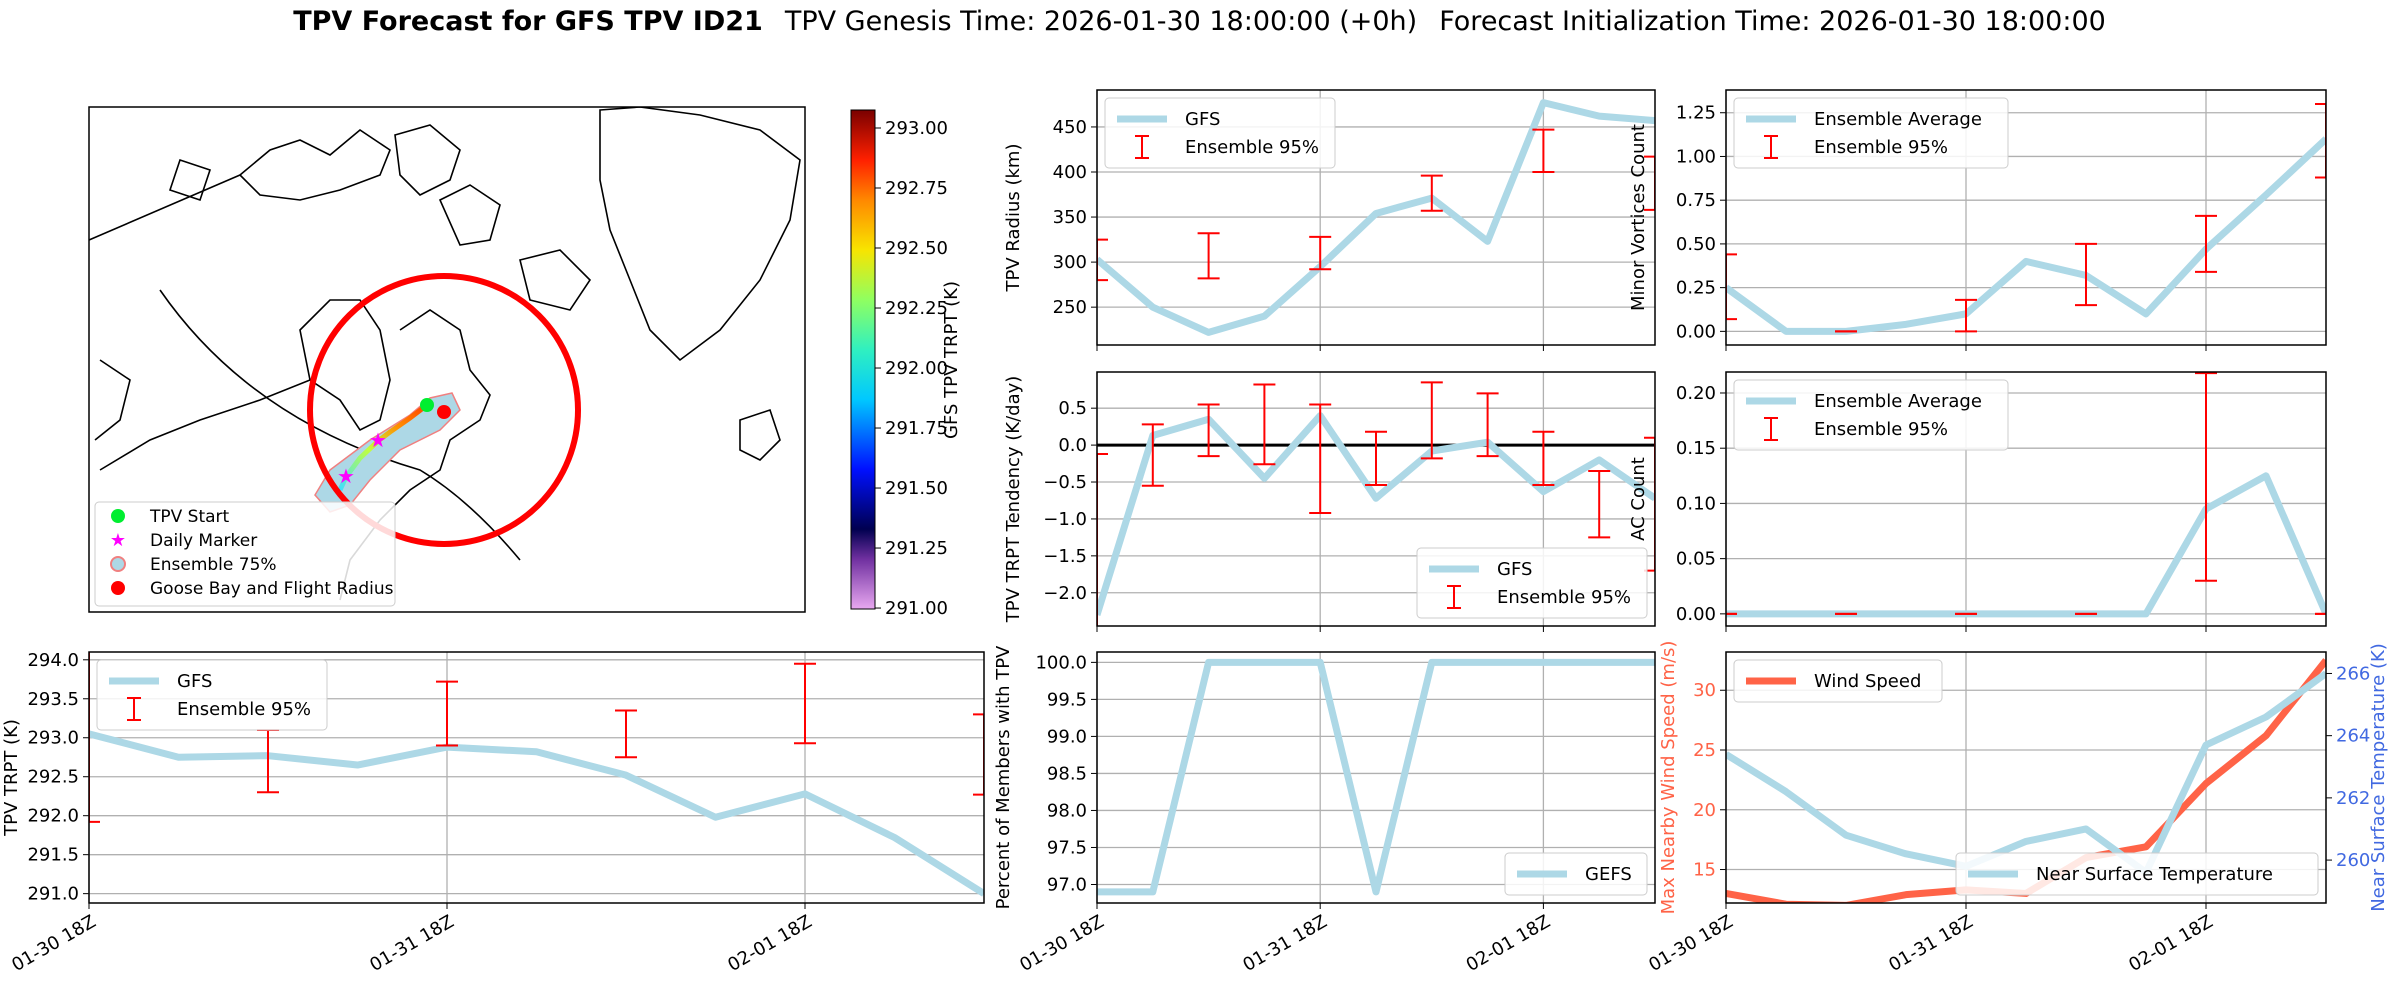 The height and width of the screenshot is (982, 2399). Describe the element at coordinates (53, 855) in the screenshot. I see `y-tick-label: 291.5` at that location.